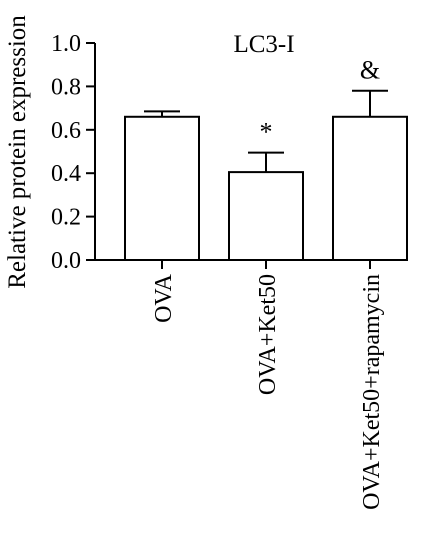  What do you see at coordinates (66, 261) in the screenshot?
I see `y-tick-label: 0.0` at bounding box center [66, 261].